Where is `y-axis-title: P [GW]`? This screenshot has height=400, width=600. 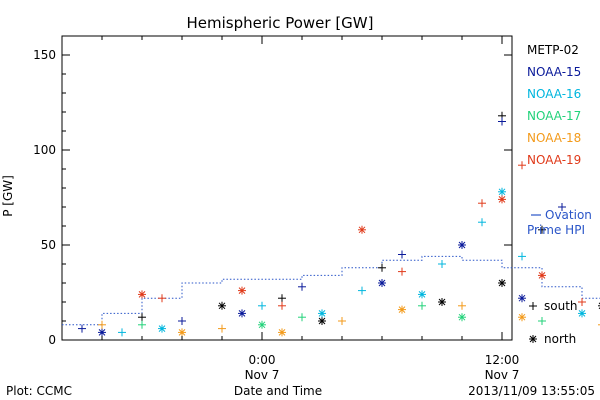 y-axis-title: P [GW] is located at coordinates (8, 196).